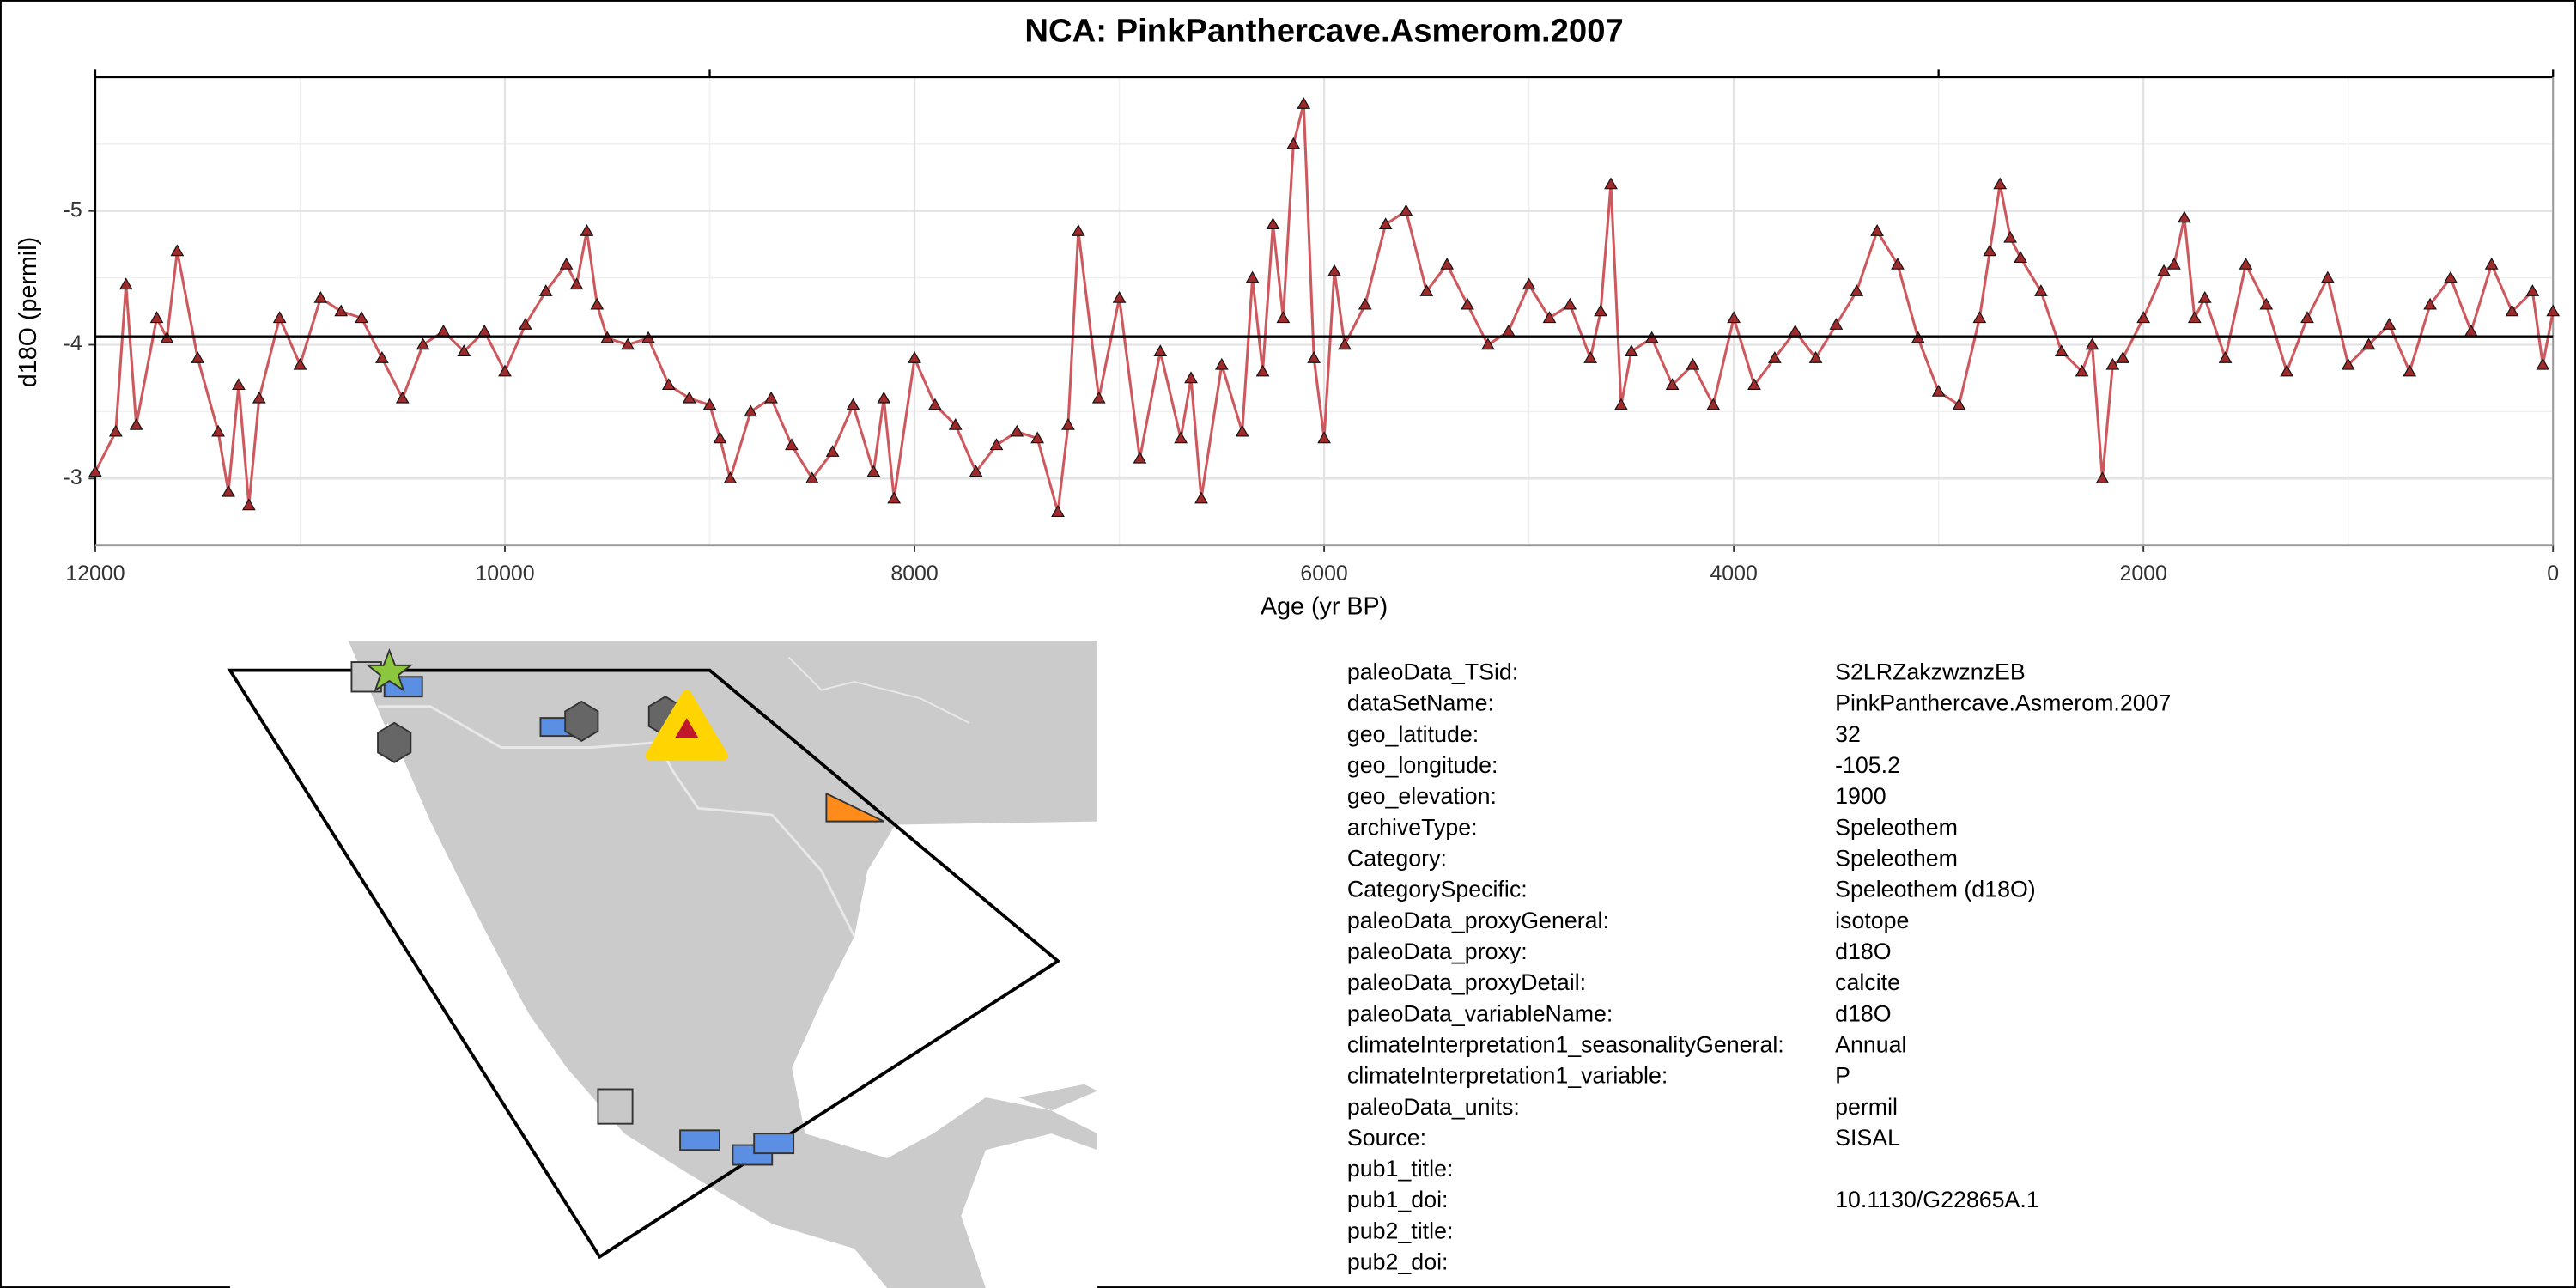 This screenshot has height=1288, width=2576. I want to click on region-outline, so click(644, 964).